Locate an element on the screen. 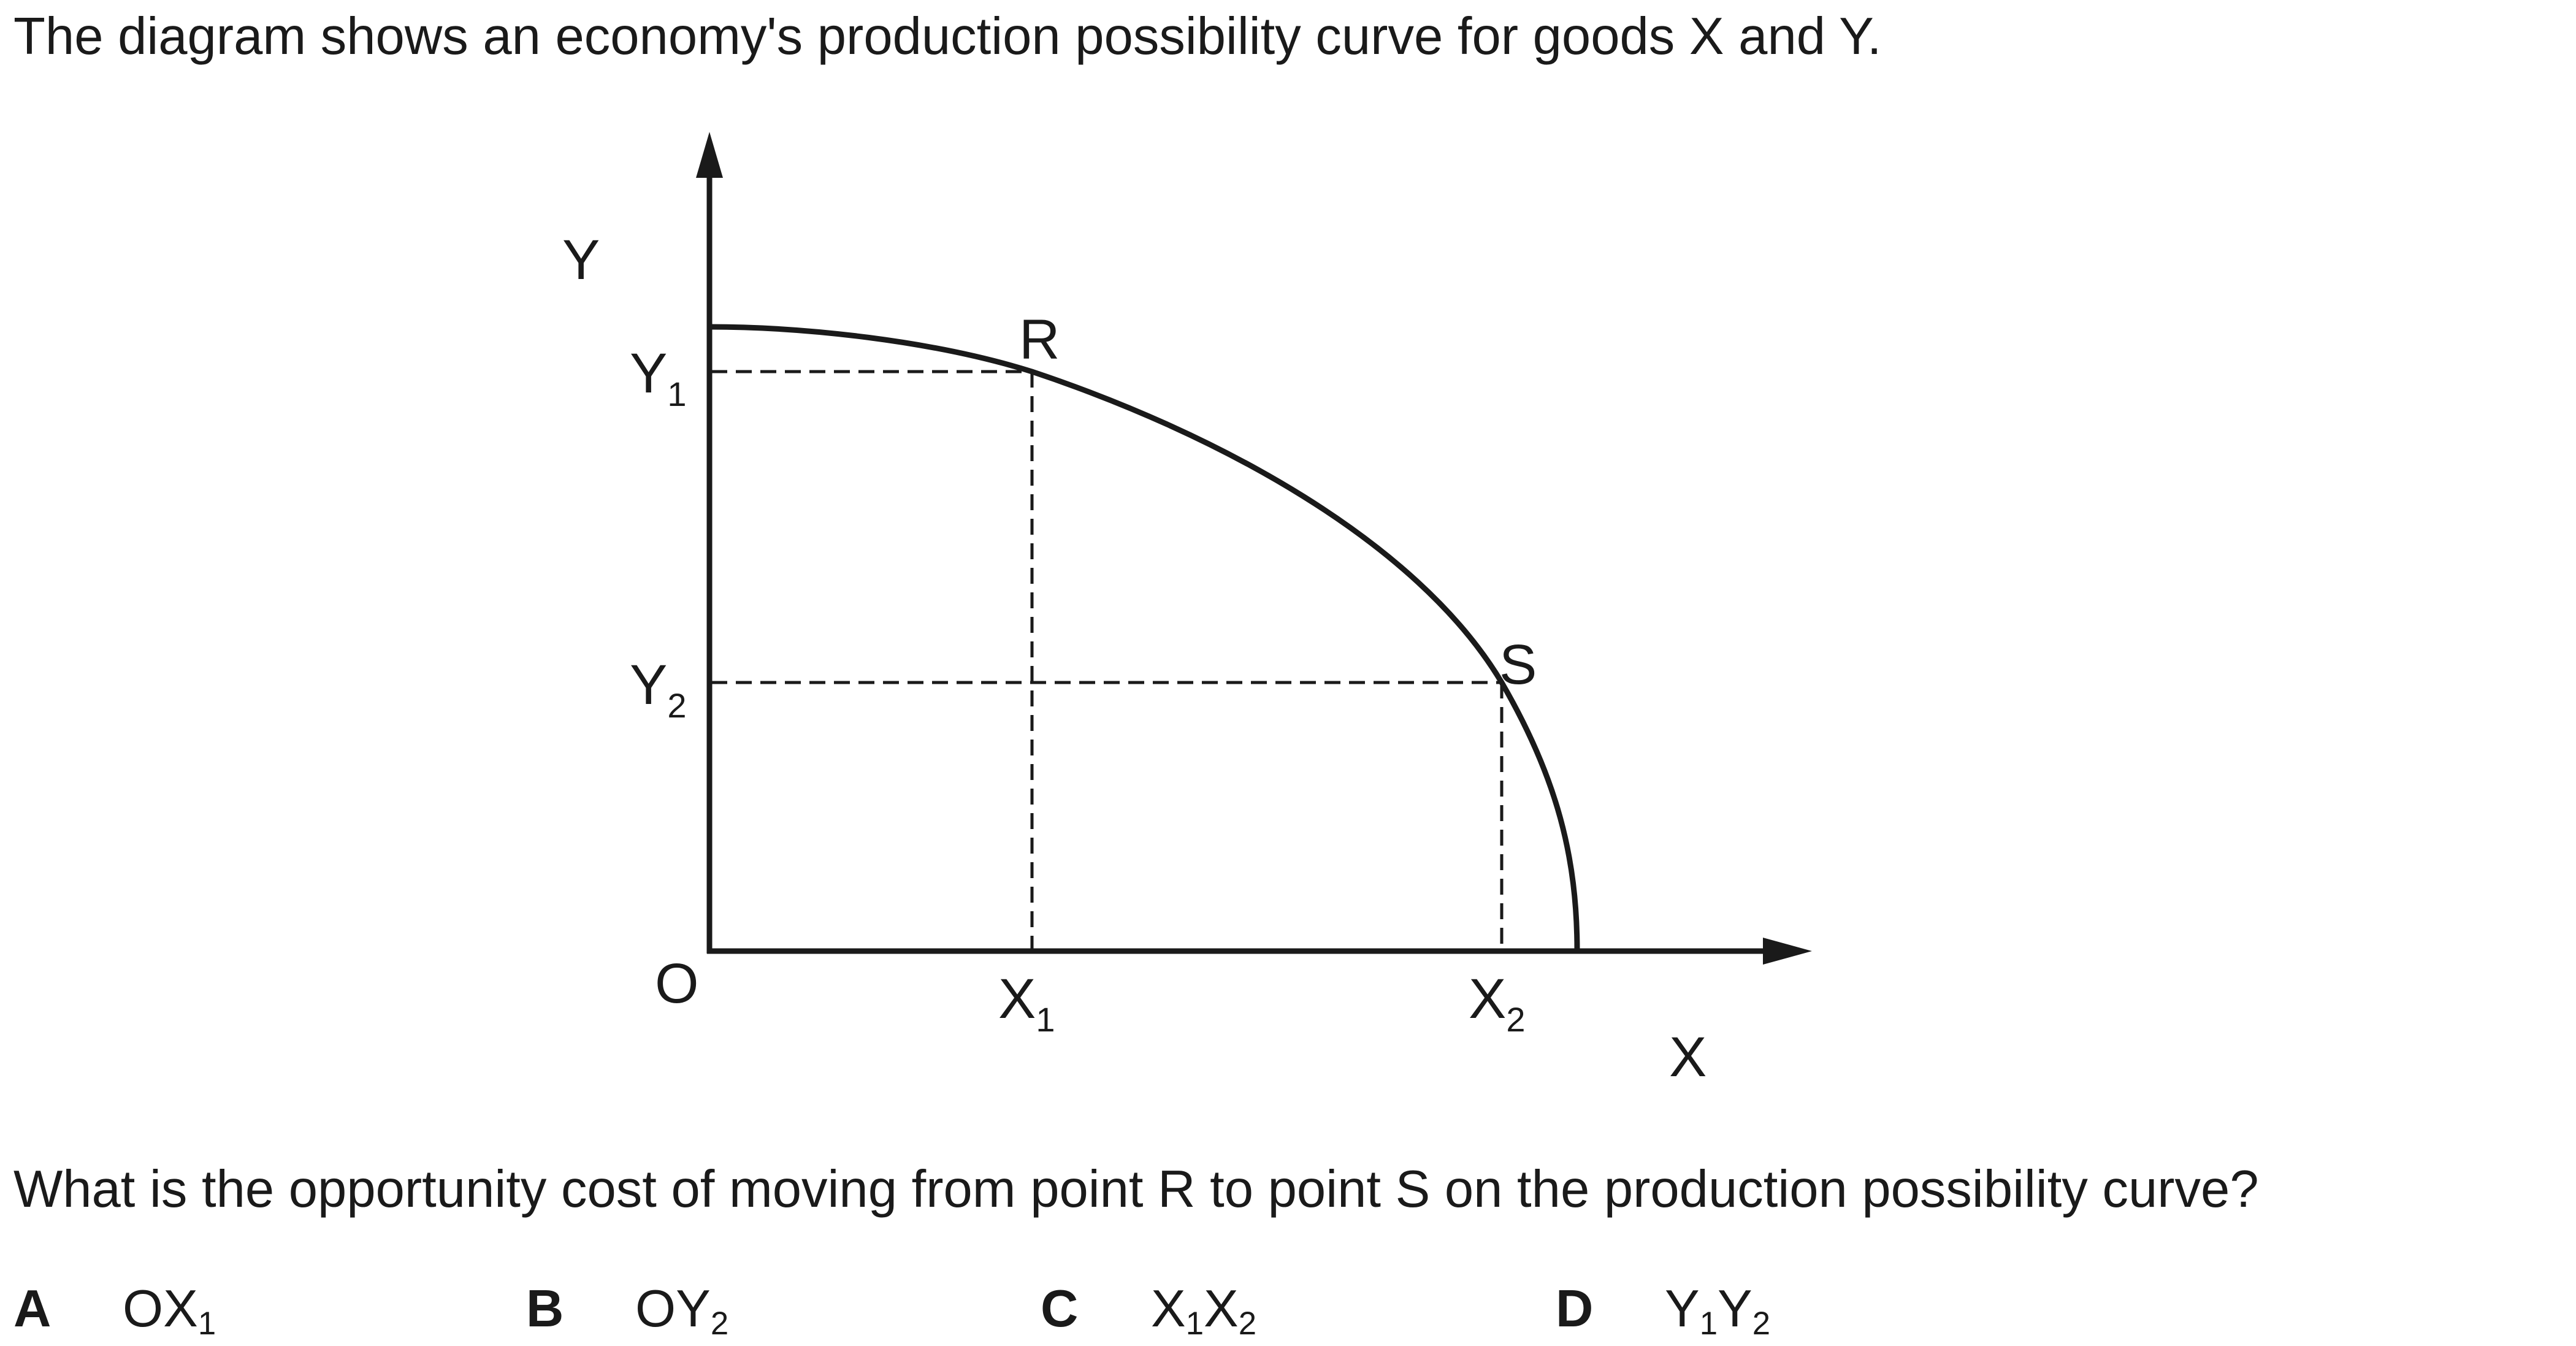 The image size is (2576, 1346). x2-label: X2 is located at coordinates (1497, 1003).